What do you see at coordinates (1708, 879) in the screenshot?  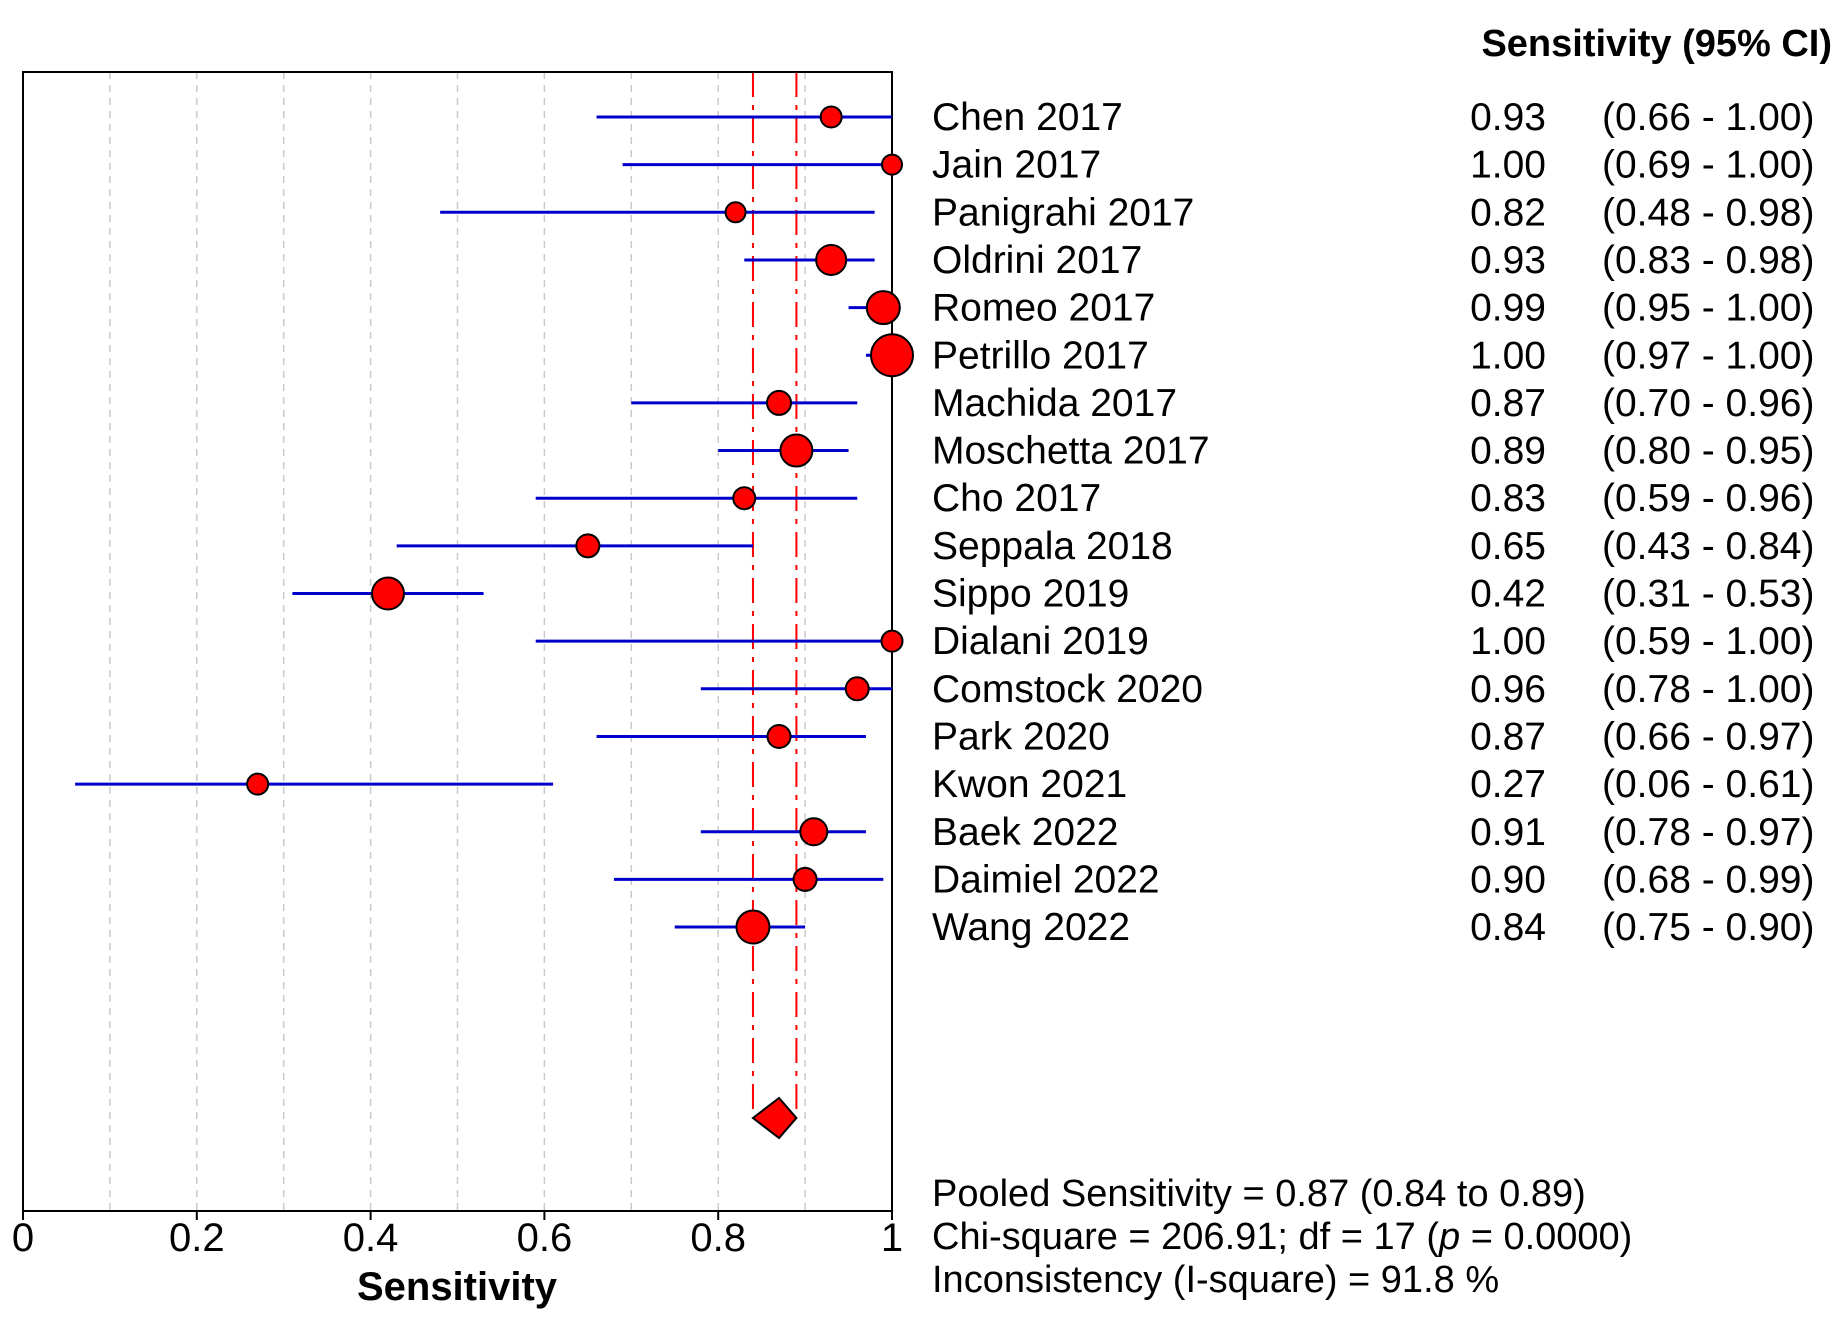 I see `study-ci: (0.68 - 0.99)` at bounding box center [1708, 879].